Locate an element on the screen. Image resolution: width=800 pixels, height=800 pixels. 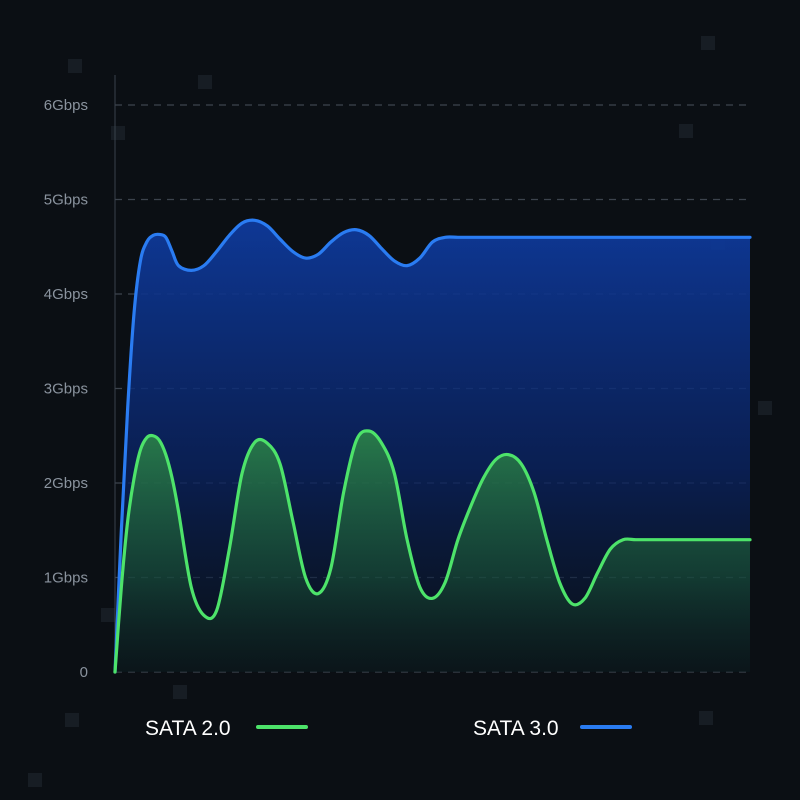
y-tick-label: 5Gbps is located at coordinates (66, 200).